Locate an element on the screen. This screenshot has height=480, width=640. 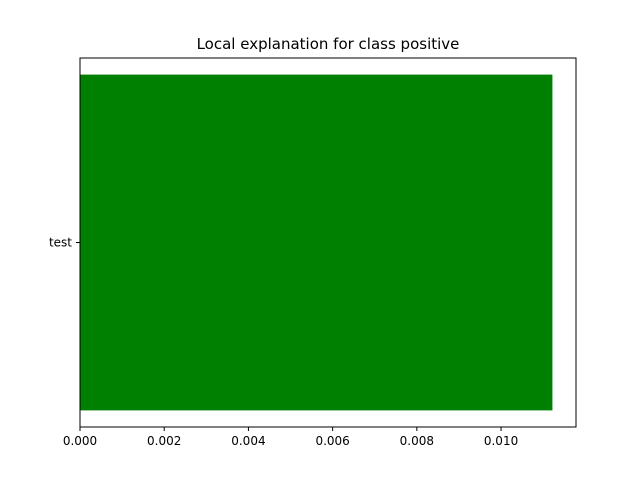
x-tick-label-5: 0.010 is located at coordinates (501, 441).